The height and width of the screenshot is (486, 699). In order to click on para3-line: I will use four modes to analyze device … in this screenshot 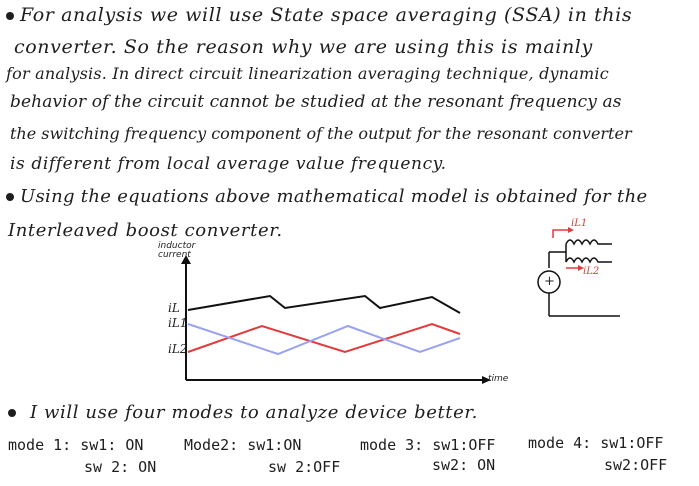, I will do `click(243, 412)`.